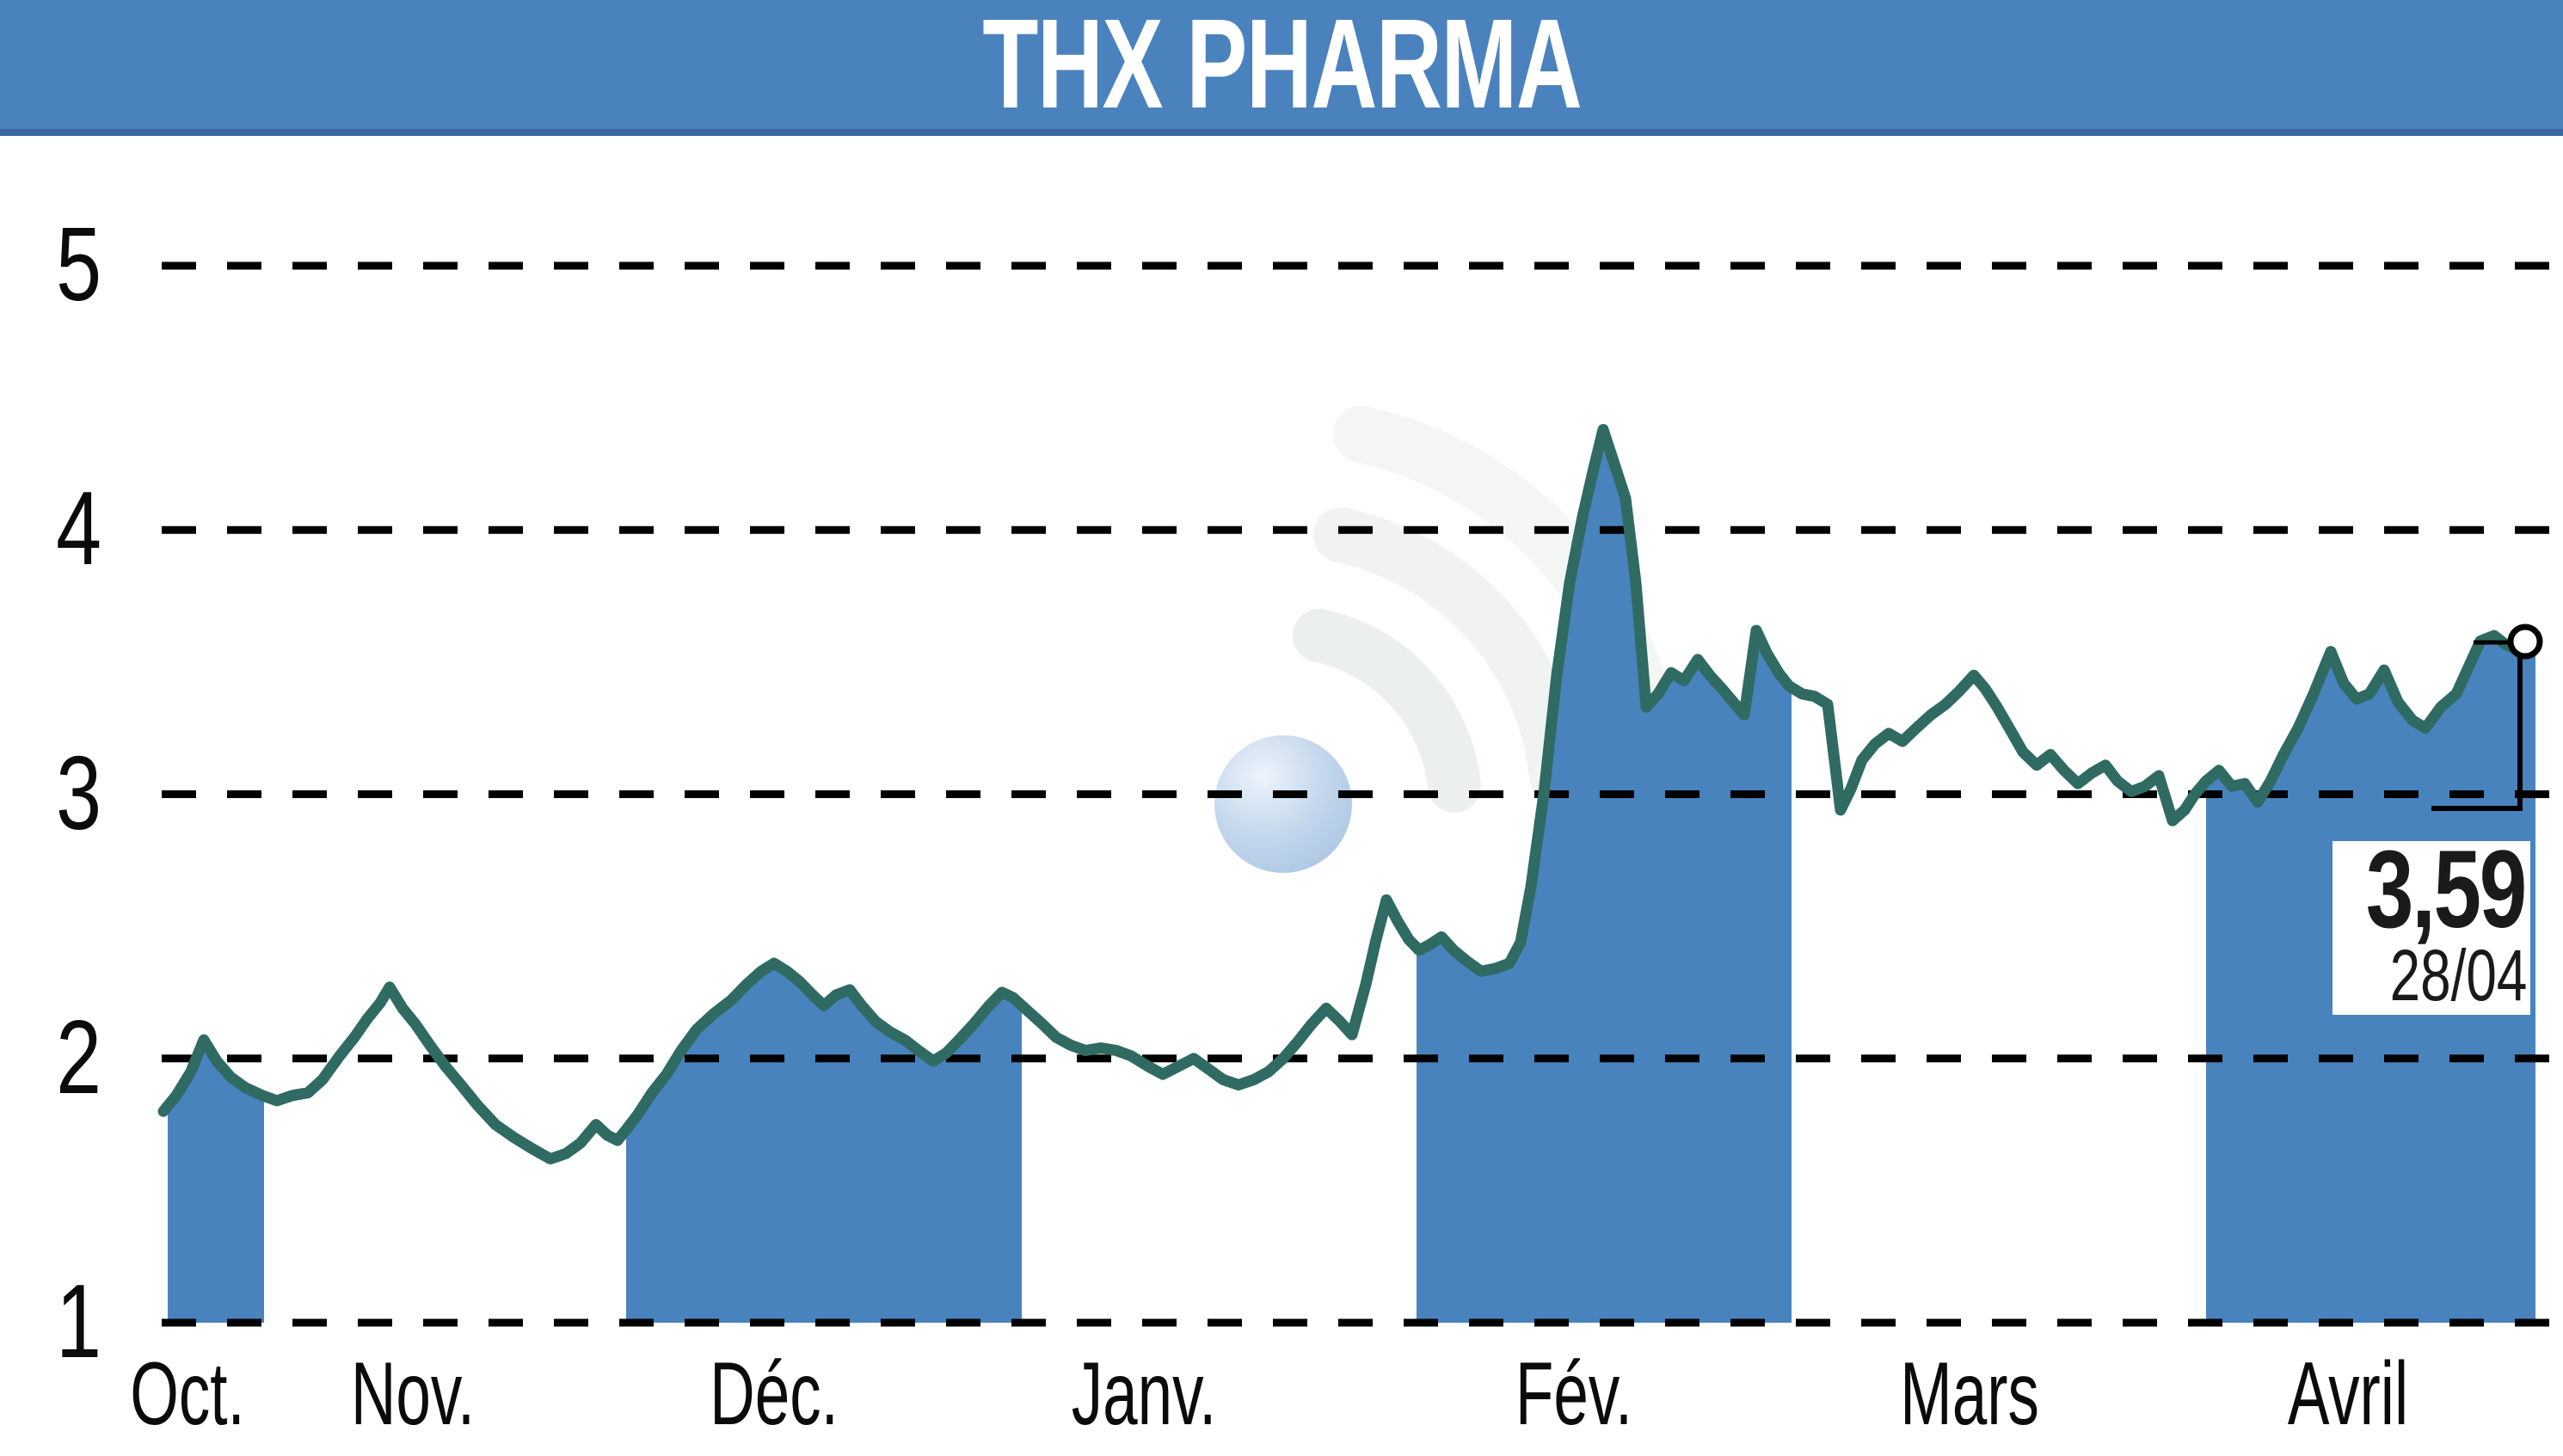 The image size is (2563, 1456). I want to click on x-axis-label-month: Déc., so click(774, 1394).